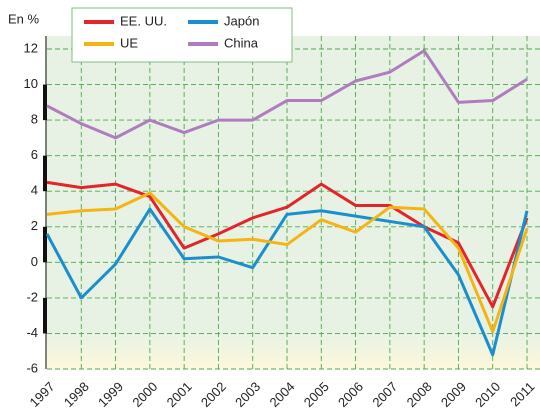  I want to click on legend, so click(182, 35).